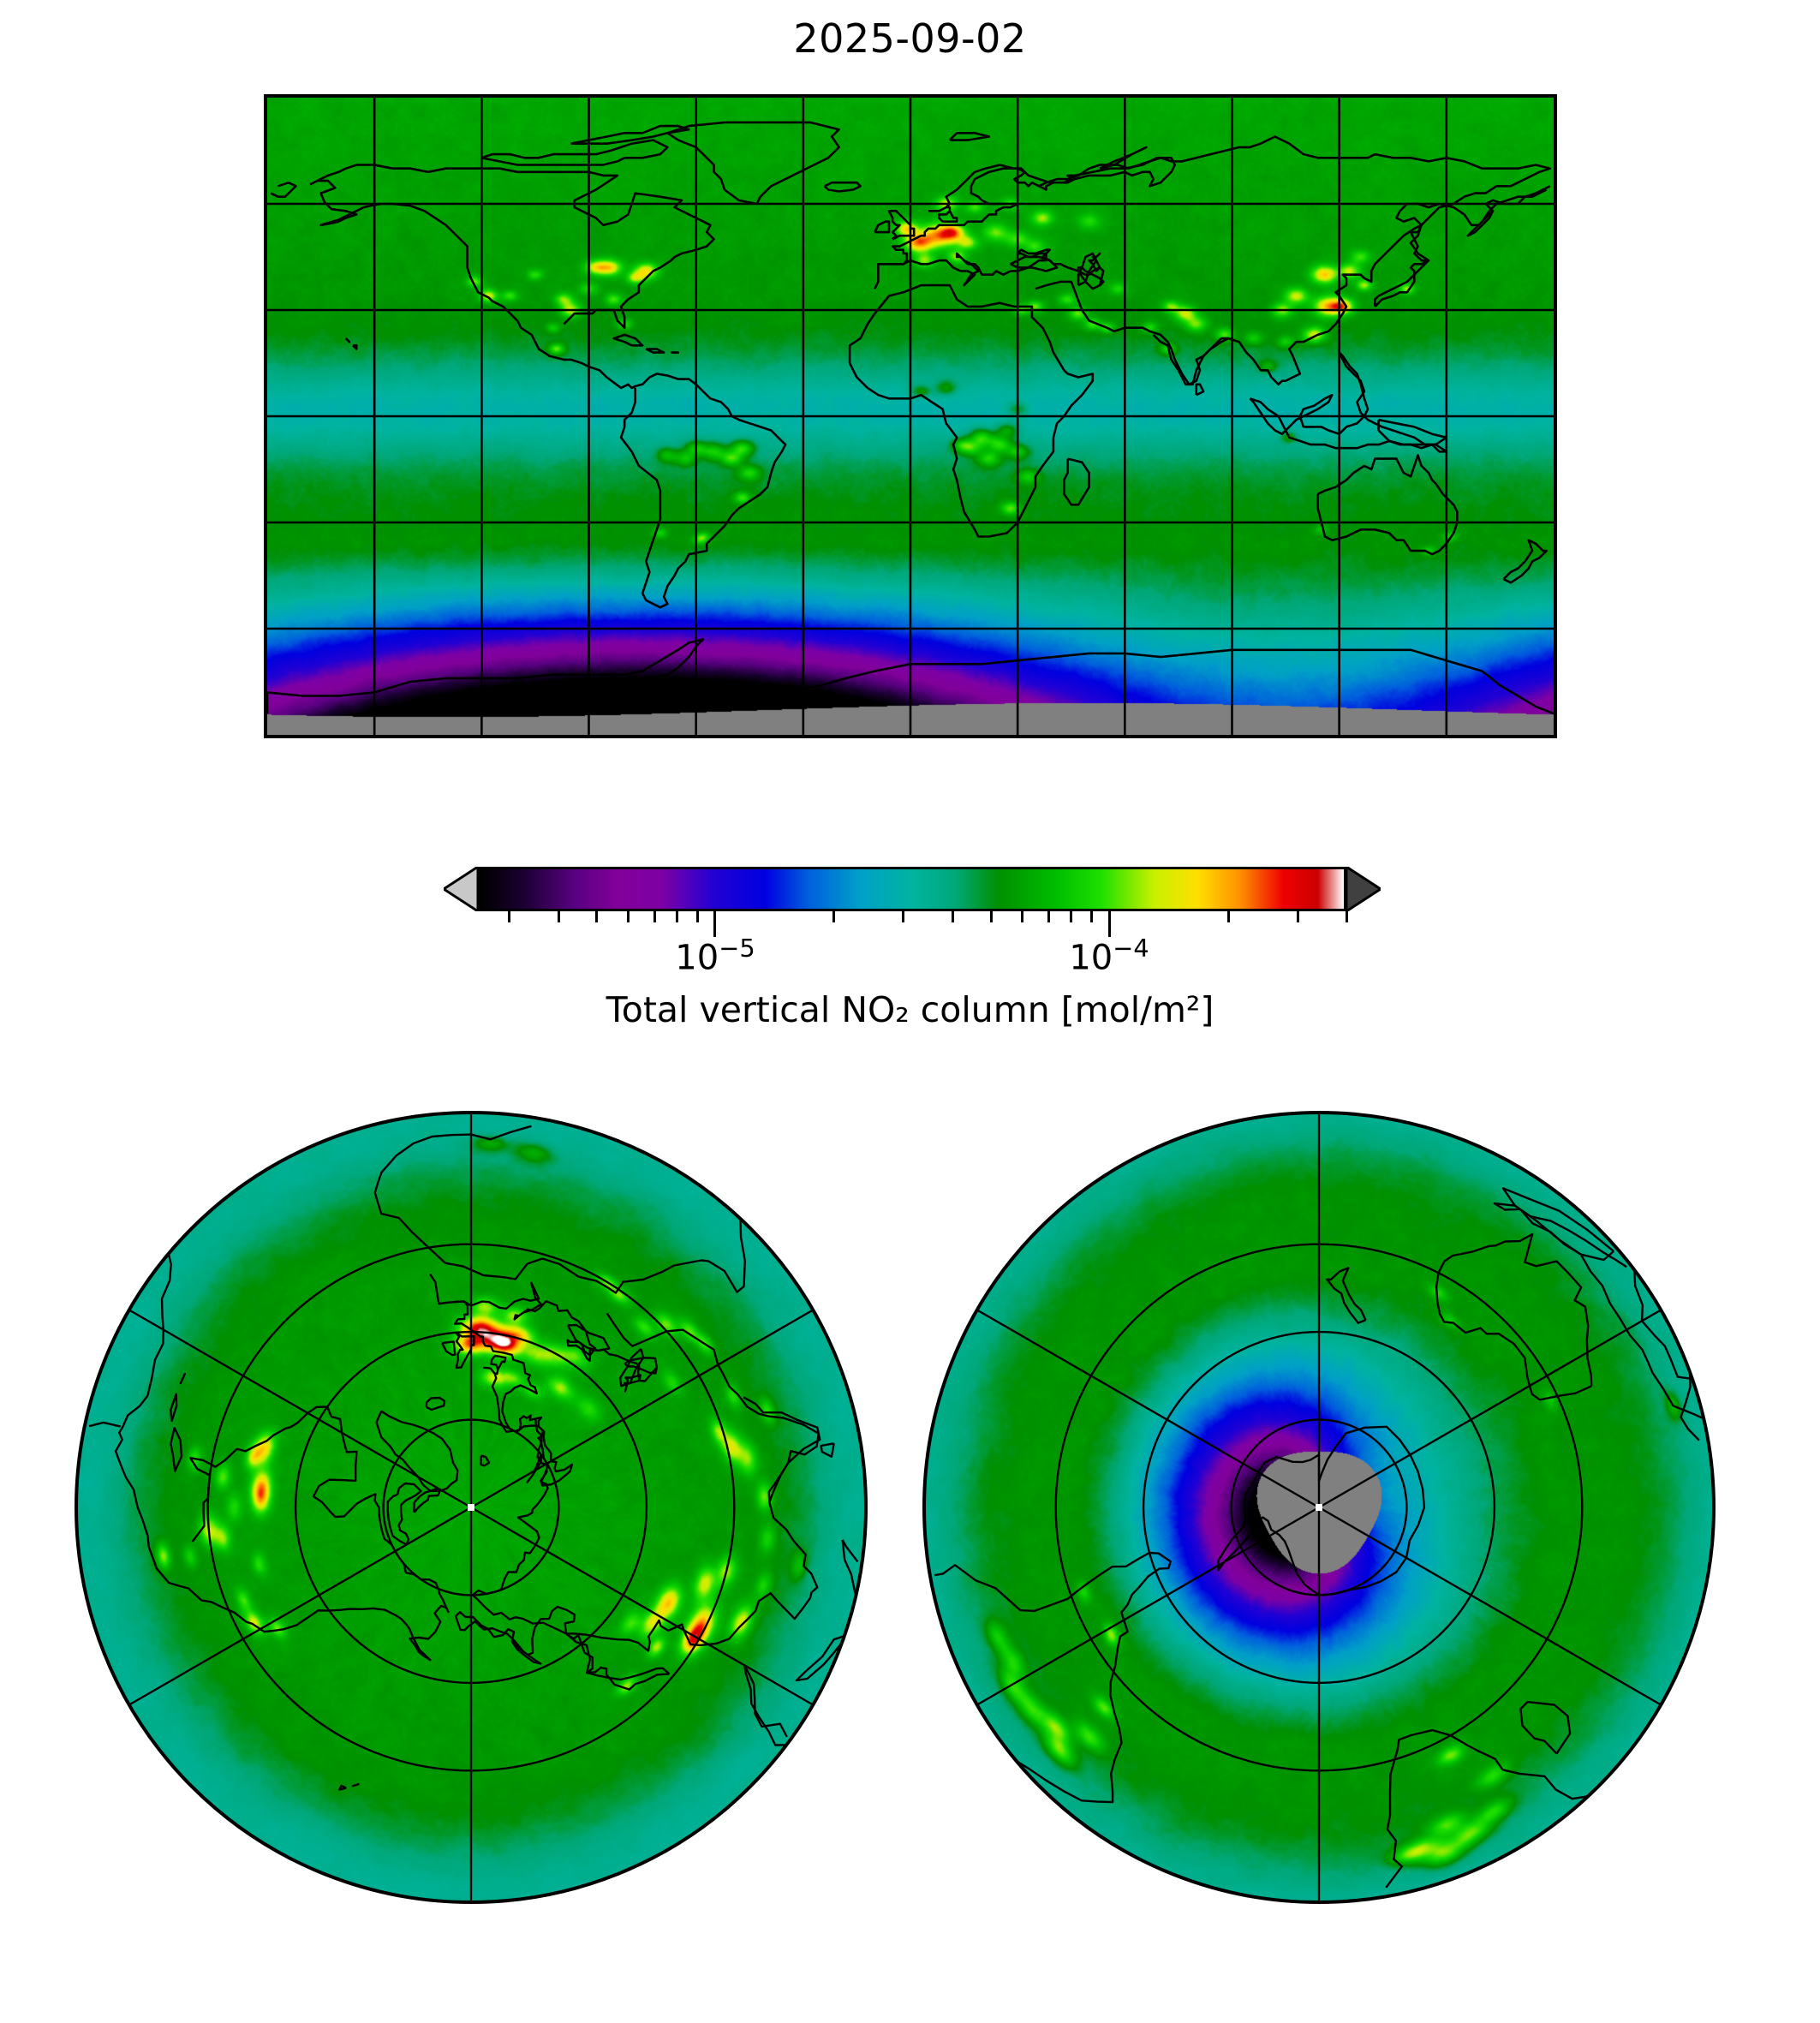  Describe the element at coordinates (910, 1009) in the screenshot. I see `colorbar-axis-label: Total vertical NO₂ column [mol/m²]` at that location.